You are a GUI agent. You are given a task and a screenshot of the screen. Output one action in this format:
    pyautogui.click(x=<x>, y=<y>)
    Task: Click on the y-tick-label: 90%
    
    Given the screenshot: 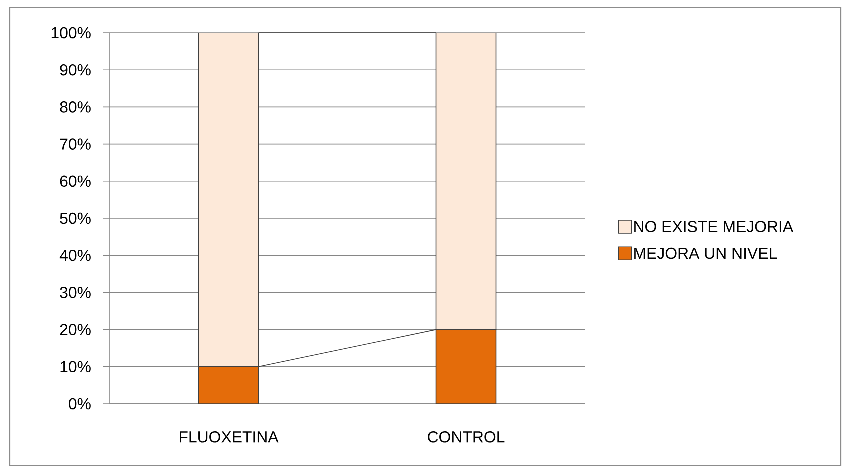 What is the action you would take?
    pyautogui.click(x=75, y=70)
    